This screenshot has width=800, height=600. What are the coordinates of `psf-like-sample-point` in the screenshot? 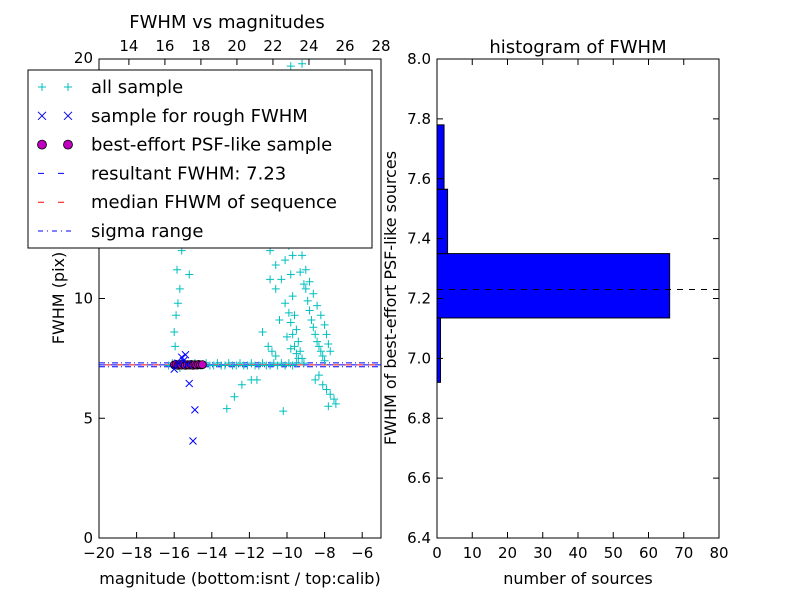 It's located at (202, 365).